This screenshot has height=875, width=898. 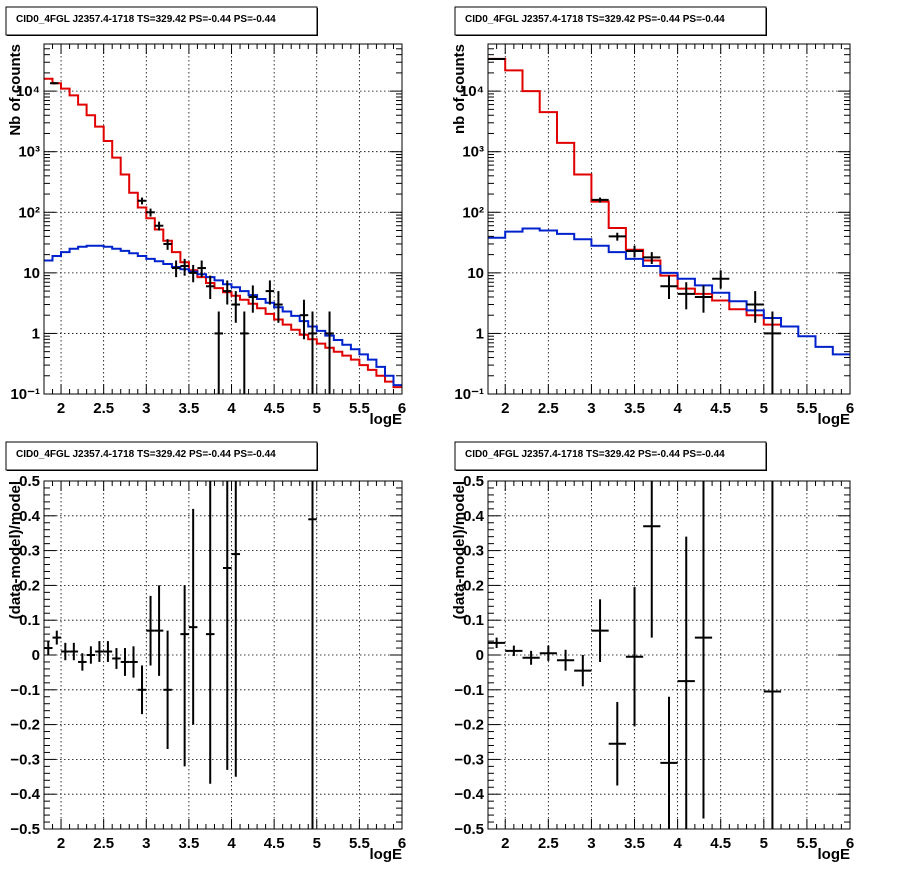 I want to click on y-tick-label: 10, so click(x=31, y=273).